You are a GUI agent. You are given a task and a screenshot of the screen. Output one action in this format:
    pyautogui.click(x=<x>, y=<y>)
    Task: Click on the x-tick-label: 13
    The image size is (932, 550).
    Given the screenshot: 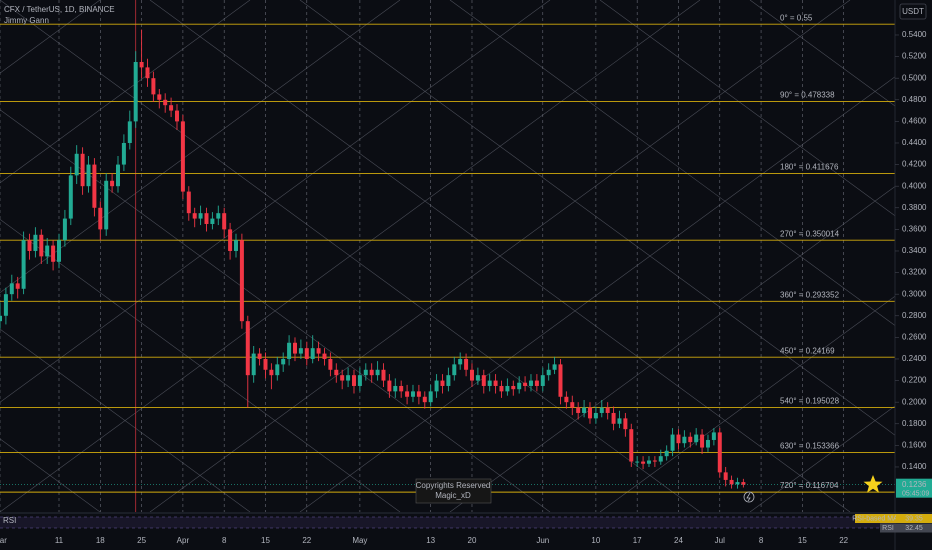 What is the action you would take?
    pyautogui.click(x=430, y=540)
    